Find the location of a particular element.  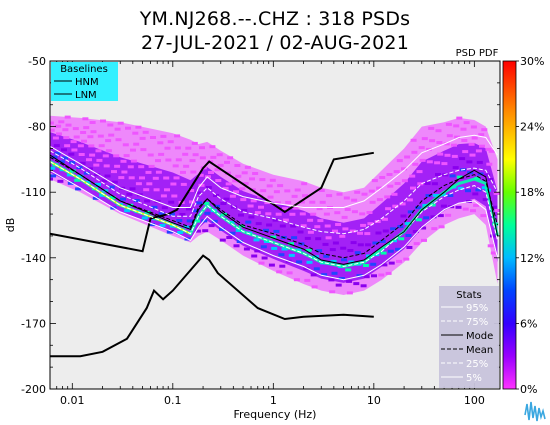

p75-legend-label: 75% is located at coordinates (477, 322).